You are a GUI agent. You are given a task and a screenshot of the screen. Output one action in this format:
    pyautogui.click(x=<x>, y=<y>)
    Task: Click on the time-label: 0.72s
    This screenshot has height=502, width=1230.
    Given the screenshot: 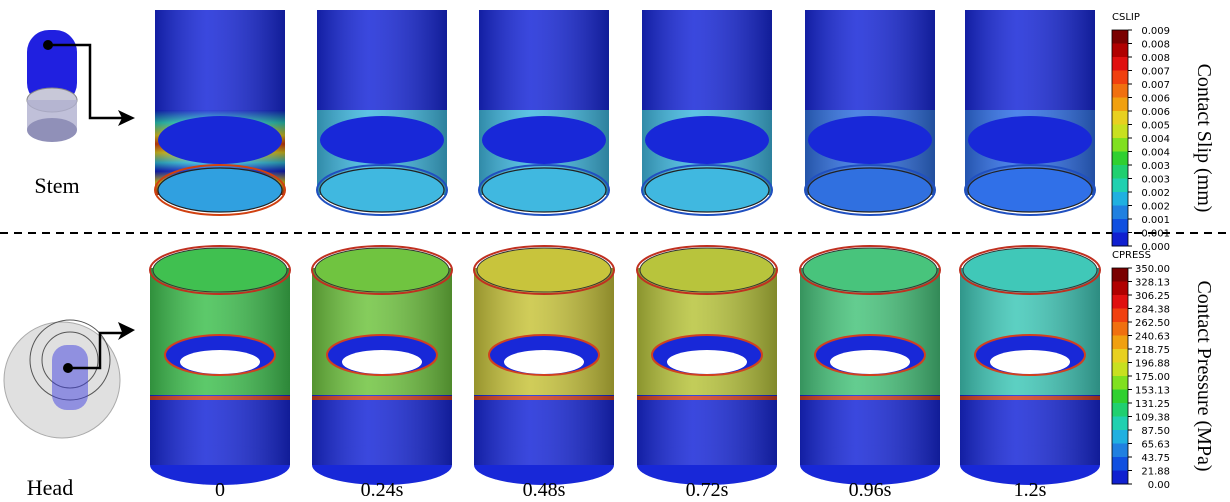 What is the action you would take?
    pyautogui.click(x=707, y=490)
    